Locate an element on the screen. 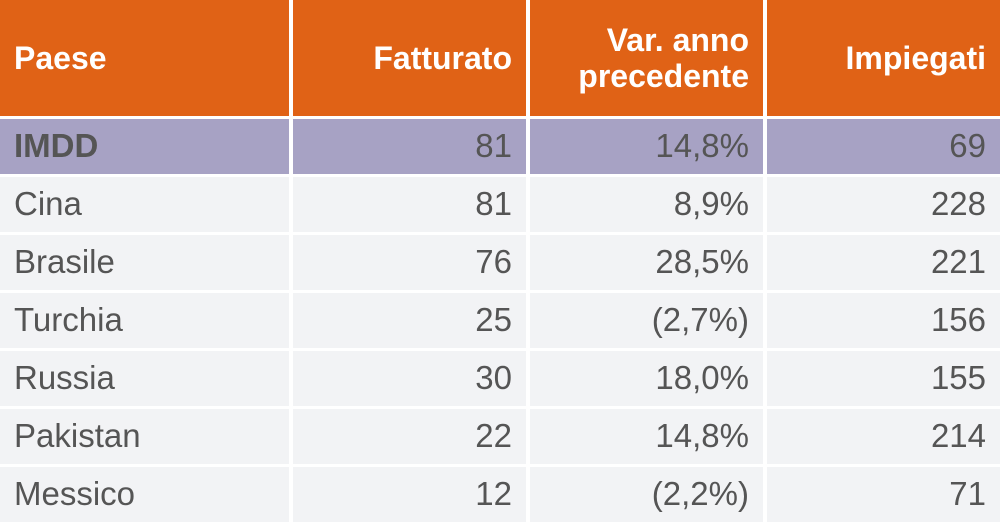 Image resolution: width=1000 pixels, height=528 pixels. cell-revenue: 30 is located at coordinates (410, 379).